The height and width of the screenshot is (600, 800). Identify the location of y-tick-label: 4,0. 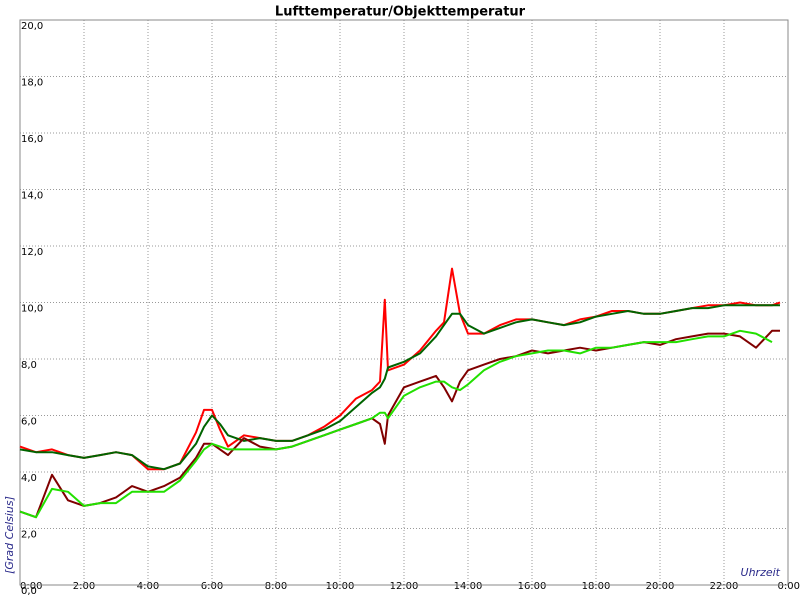
(29, 478).